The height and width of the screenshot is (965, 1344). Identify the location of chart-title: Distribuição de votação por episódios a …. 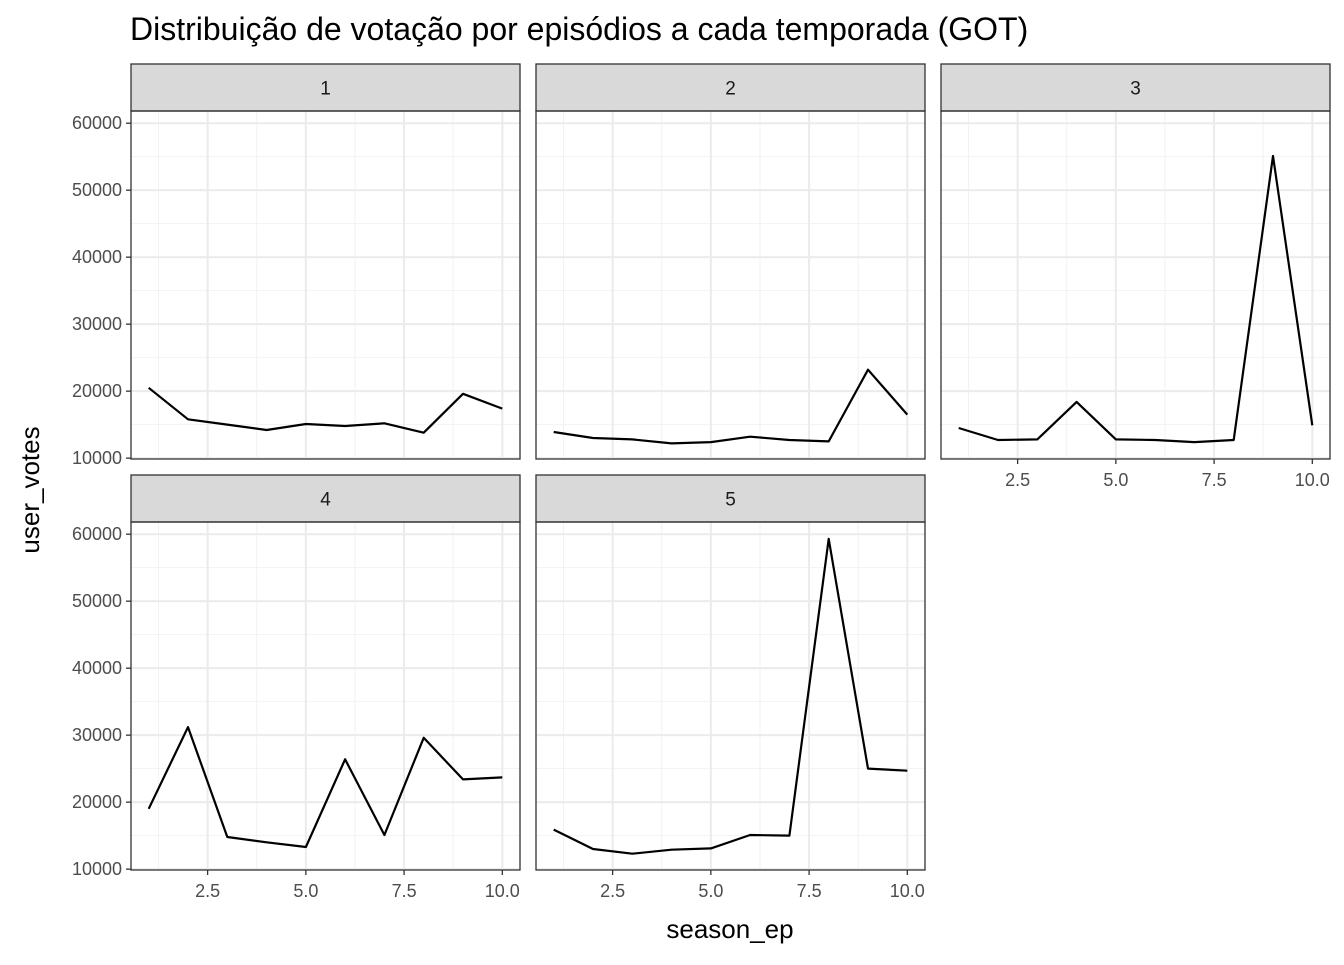
(579, 29).